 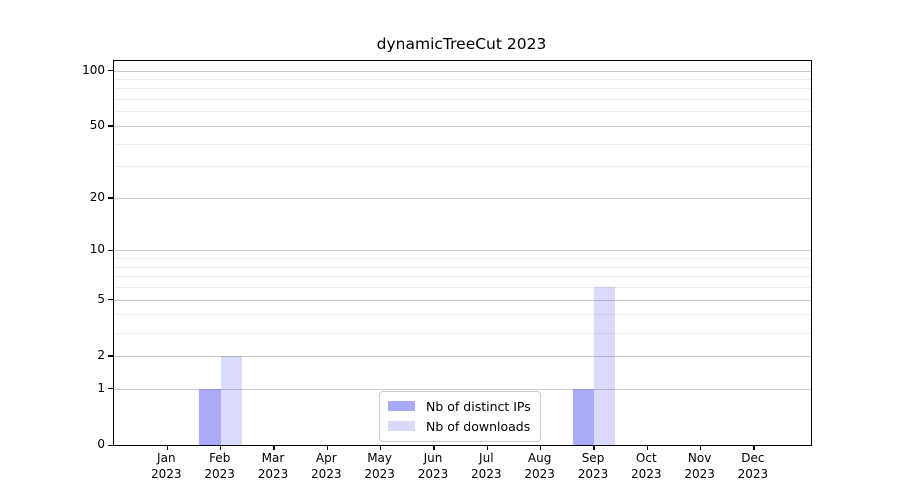 I want to click on x-tick-label: Feb 2023, so click(x=220, y=466).